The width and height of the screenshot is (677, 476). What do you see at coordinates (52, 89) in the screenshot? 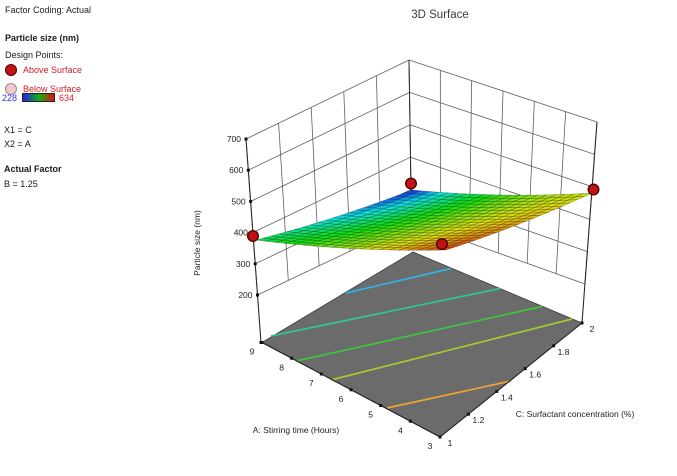
I see `below-surface-label: Below Surface` at bounding box center [52, 89].